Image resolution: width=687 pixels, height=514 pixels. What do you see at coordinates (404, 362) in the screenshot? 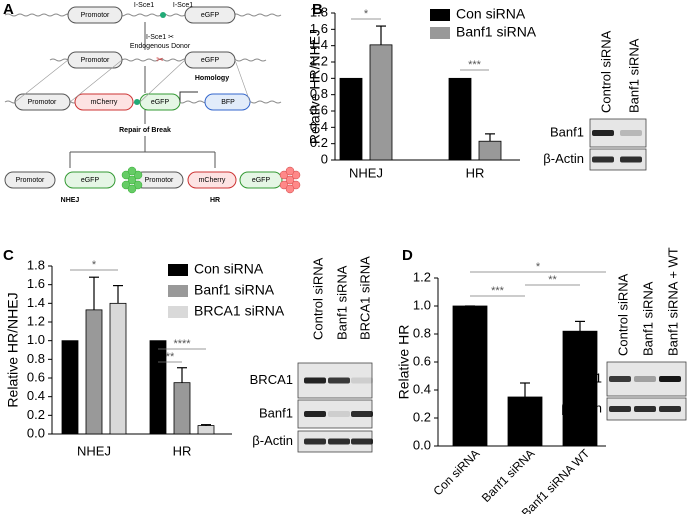
I see `y-axis-label: Relative HR` at bounding box center [404, 362].